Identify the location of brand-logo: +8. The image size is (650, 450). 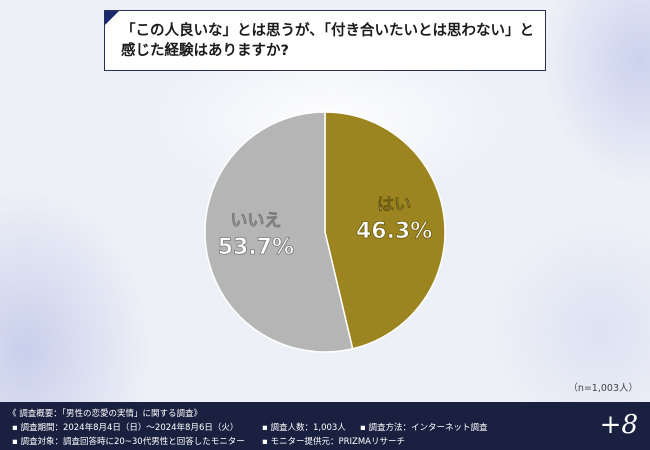
(618, 425).